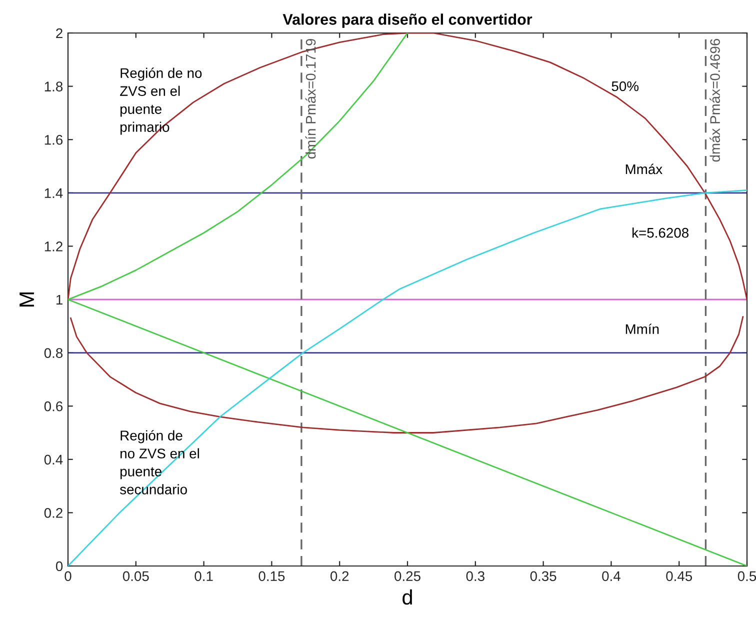 Image resolution: width=756 pixels, height=617 pixels. Describe the element at coordinates (475, 576) in the screenshot. I see `x-tick-label: 0.3` at that location.